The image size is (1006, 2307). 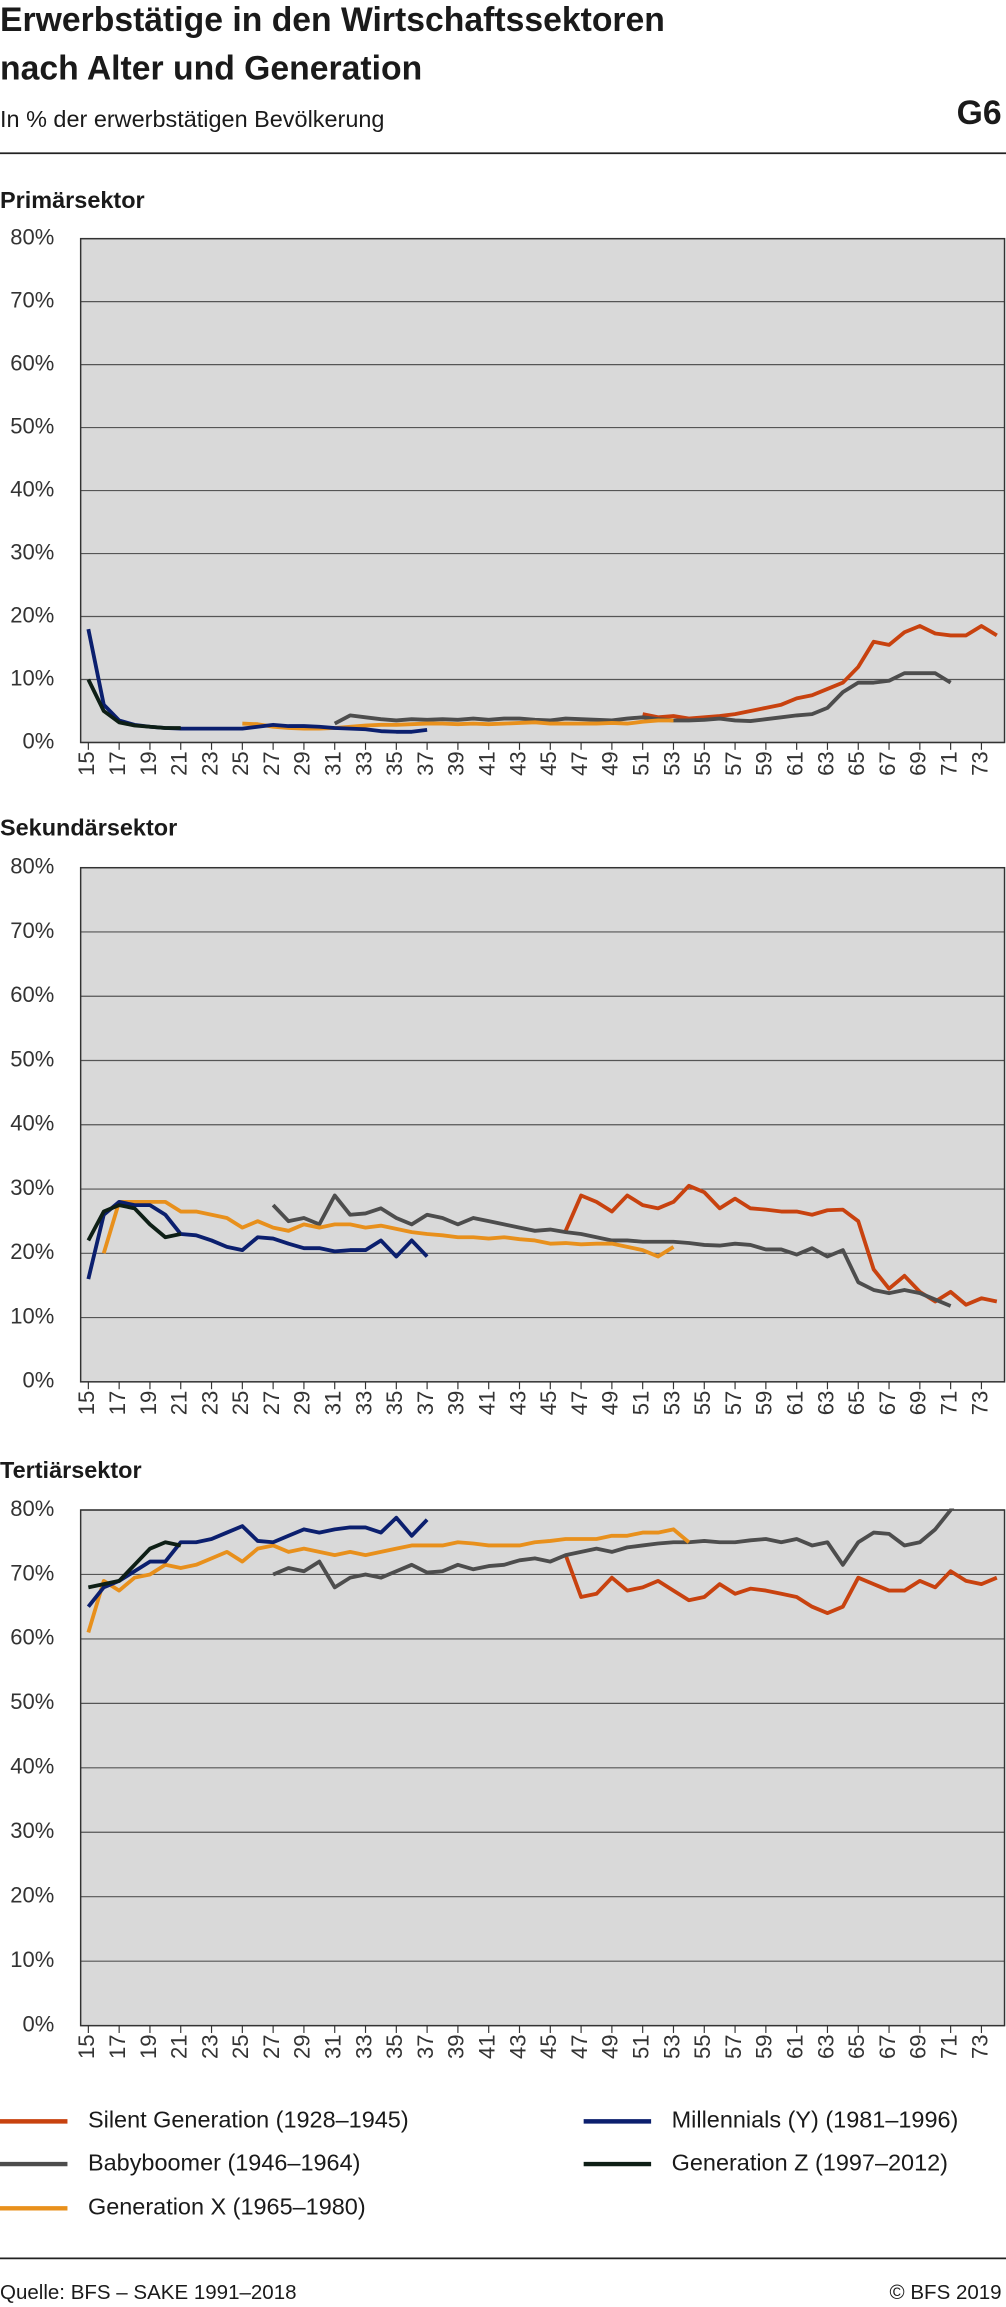 What do you see at coordinates (271, 1403) in the screenshot?
I see `x-tick-label: 27` at bounding box center [271, 1403].